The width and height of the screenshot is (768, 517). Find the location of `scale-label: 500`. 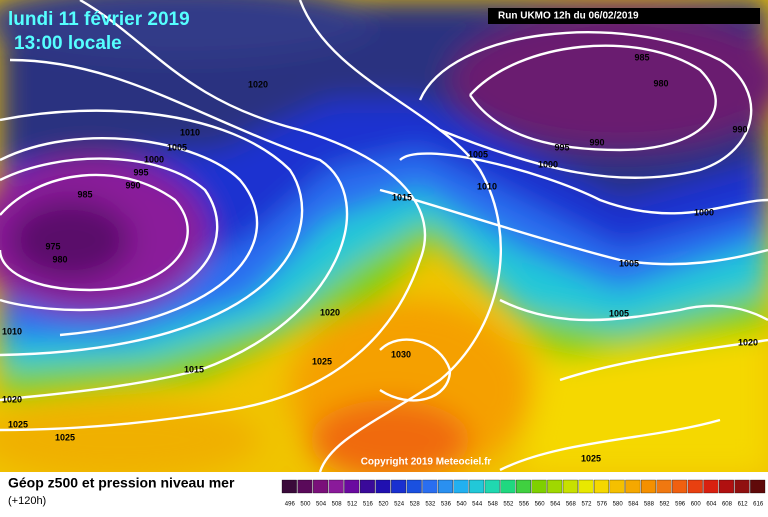

scale-label: 500 is located at coordinates (305, 505).